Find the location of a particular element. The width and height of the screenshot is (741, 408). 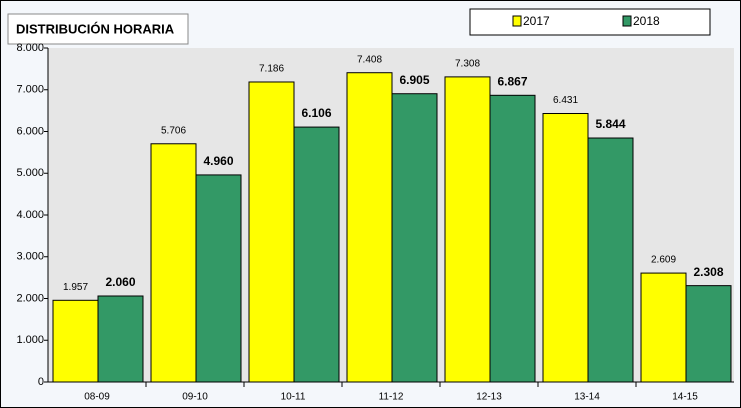

legend-box is located at coordinates (590, 22).